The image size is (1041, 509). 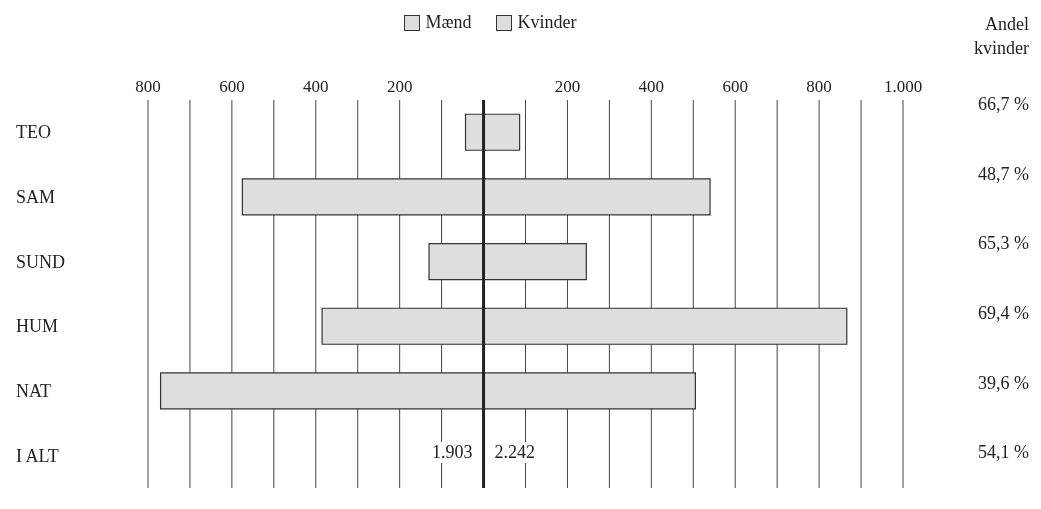 What do you see at coordinates (452, 453) in the screenshot?
I see `annotation: 1.903` at bounding box center [452, 453].